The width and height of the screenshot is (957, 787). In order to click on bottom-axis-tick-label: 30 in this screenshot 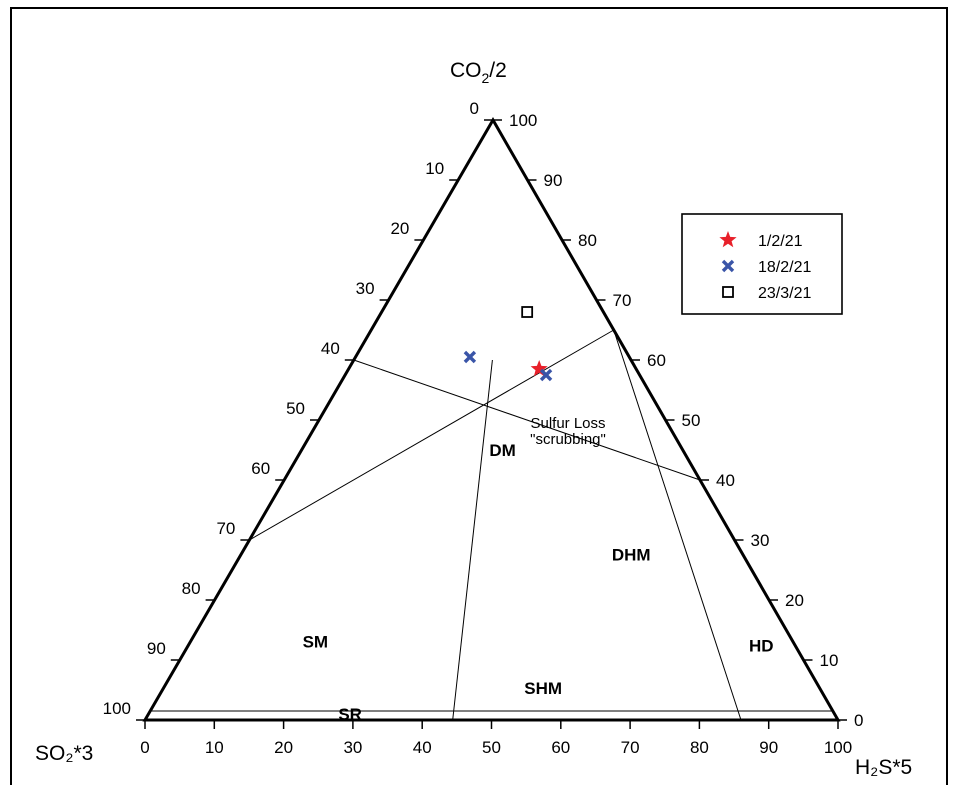, I will do `click(352, 747)`.